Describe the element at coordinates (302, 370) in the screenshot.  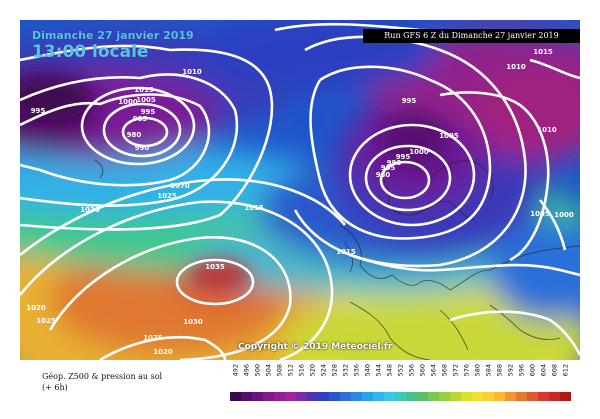
I see `legend-value: 516` at that location.